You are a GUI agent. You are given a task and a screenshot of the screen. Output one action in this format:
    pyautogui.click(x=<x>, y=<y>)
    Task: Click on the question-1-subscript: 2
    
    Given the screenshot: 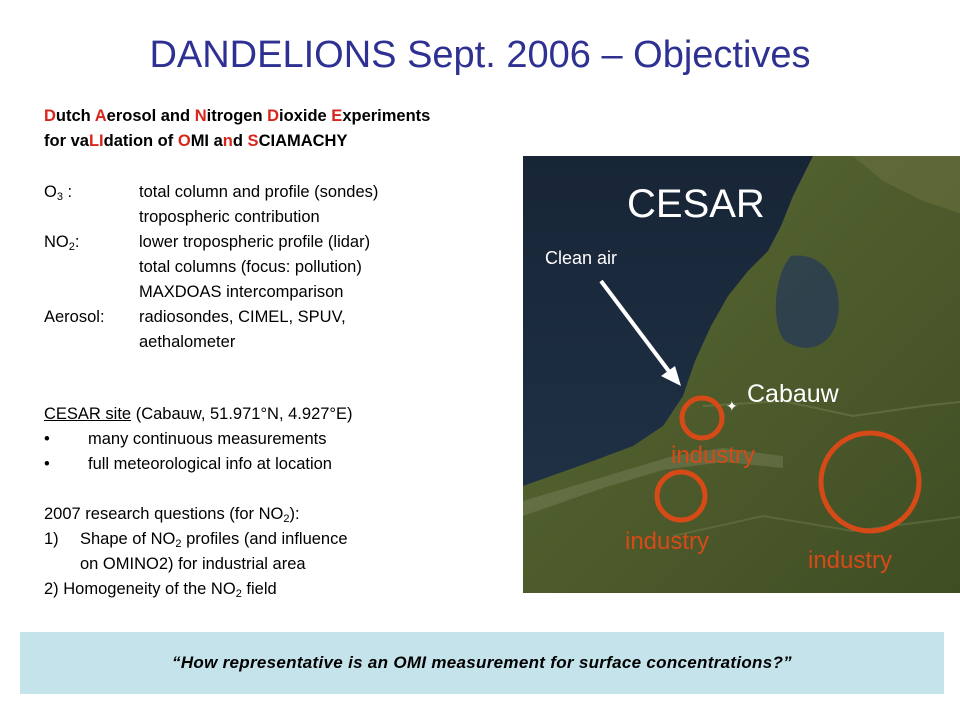 What is the action you would take?
    pyautogui.click(x=178, y=544)
    